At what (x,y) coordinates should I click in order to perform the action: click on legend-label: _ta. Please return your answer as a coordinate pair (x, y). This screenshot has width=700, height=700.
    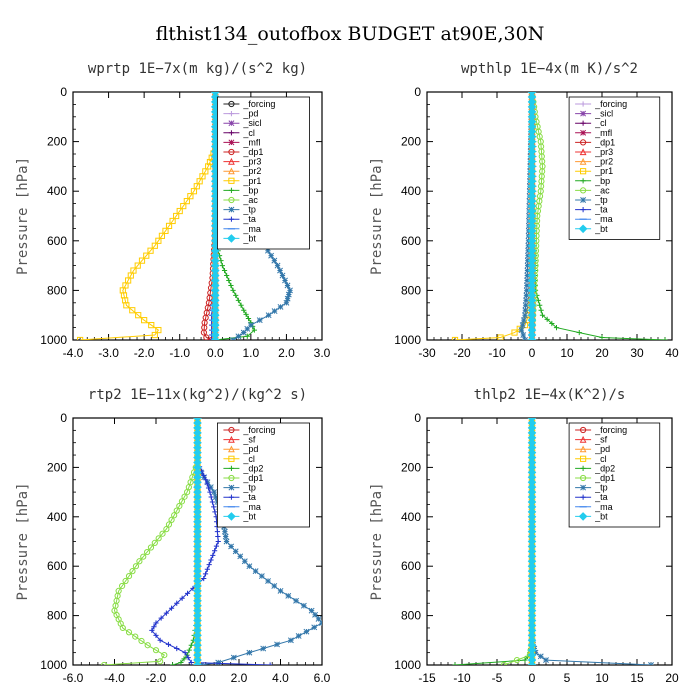
    Looking at the image, I should click on (249, 219).